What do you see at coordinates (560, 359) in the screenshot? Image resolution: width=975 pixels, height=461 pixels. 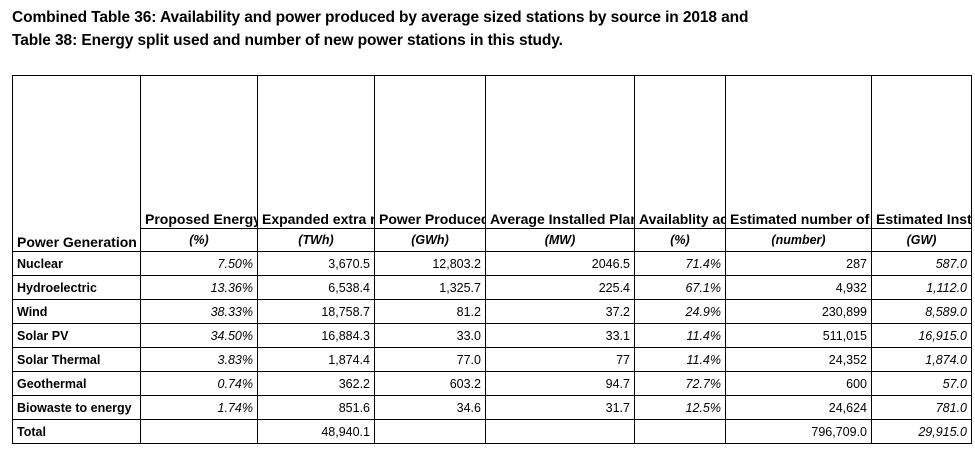 I see `cell-capacity: 77` at bounding box center [560, 359].